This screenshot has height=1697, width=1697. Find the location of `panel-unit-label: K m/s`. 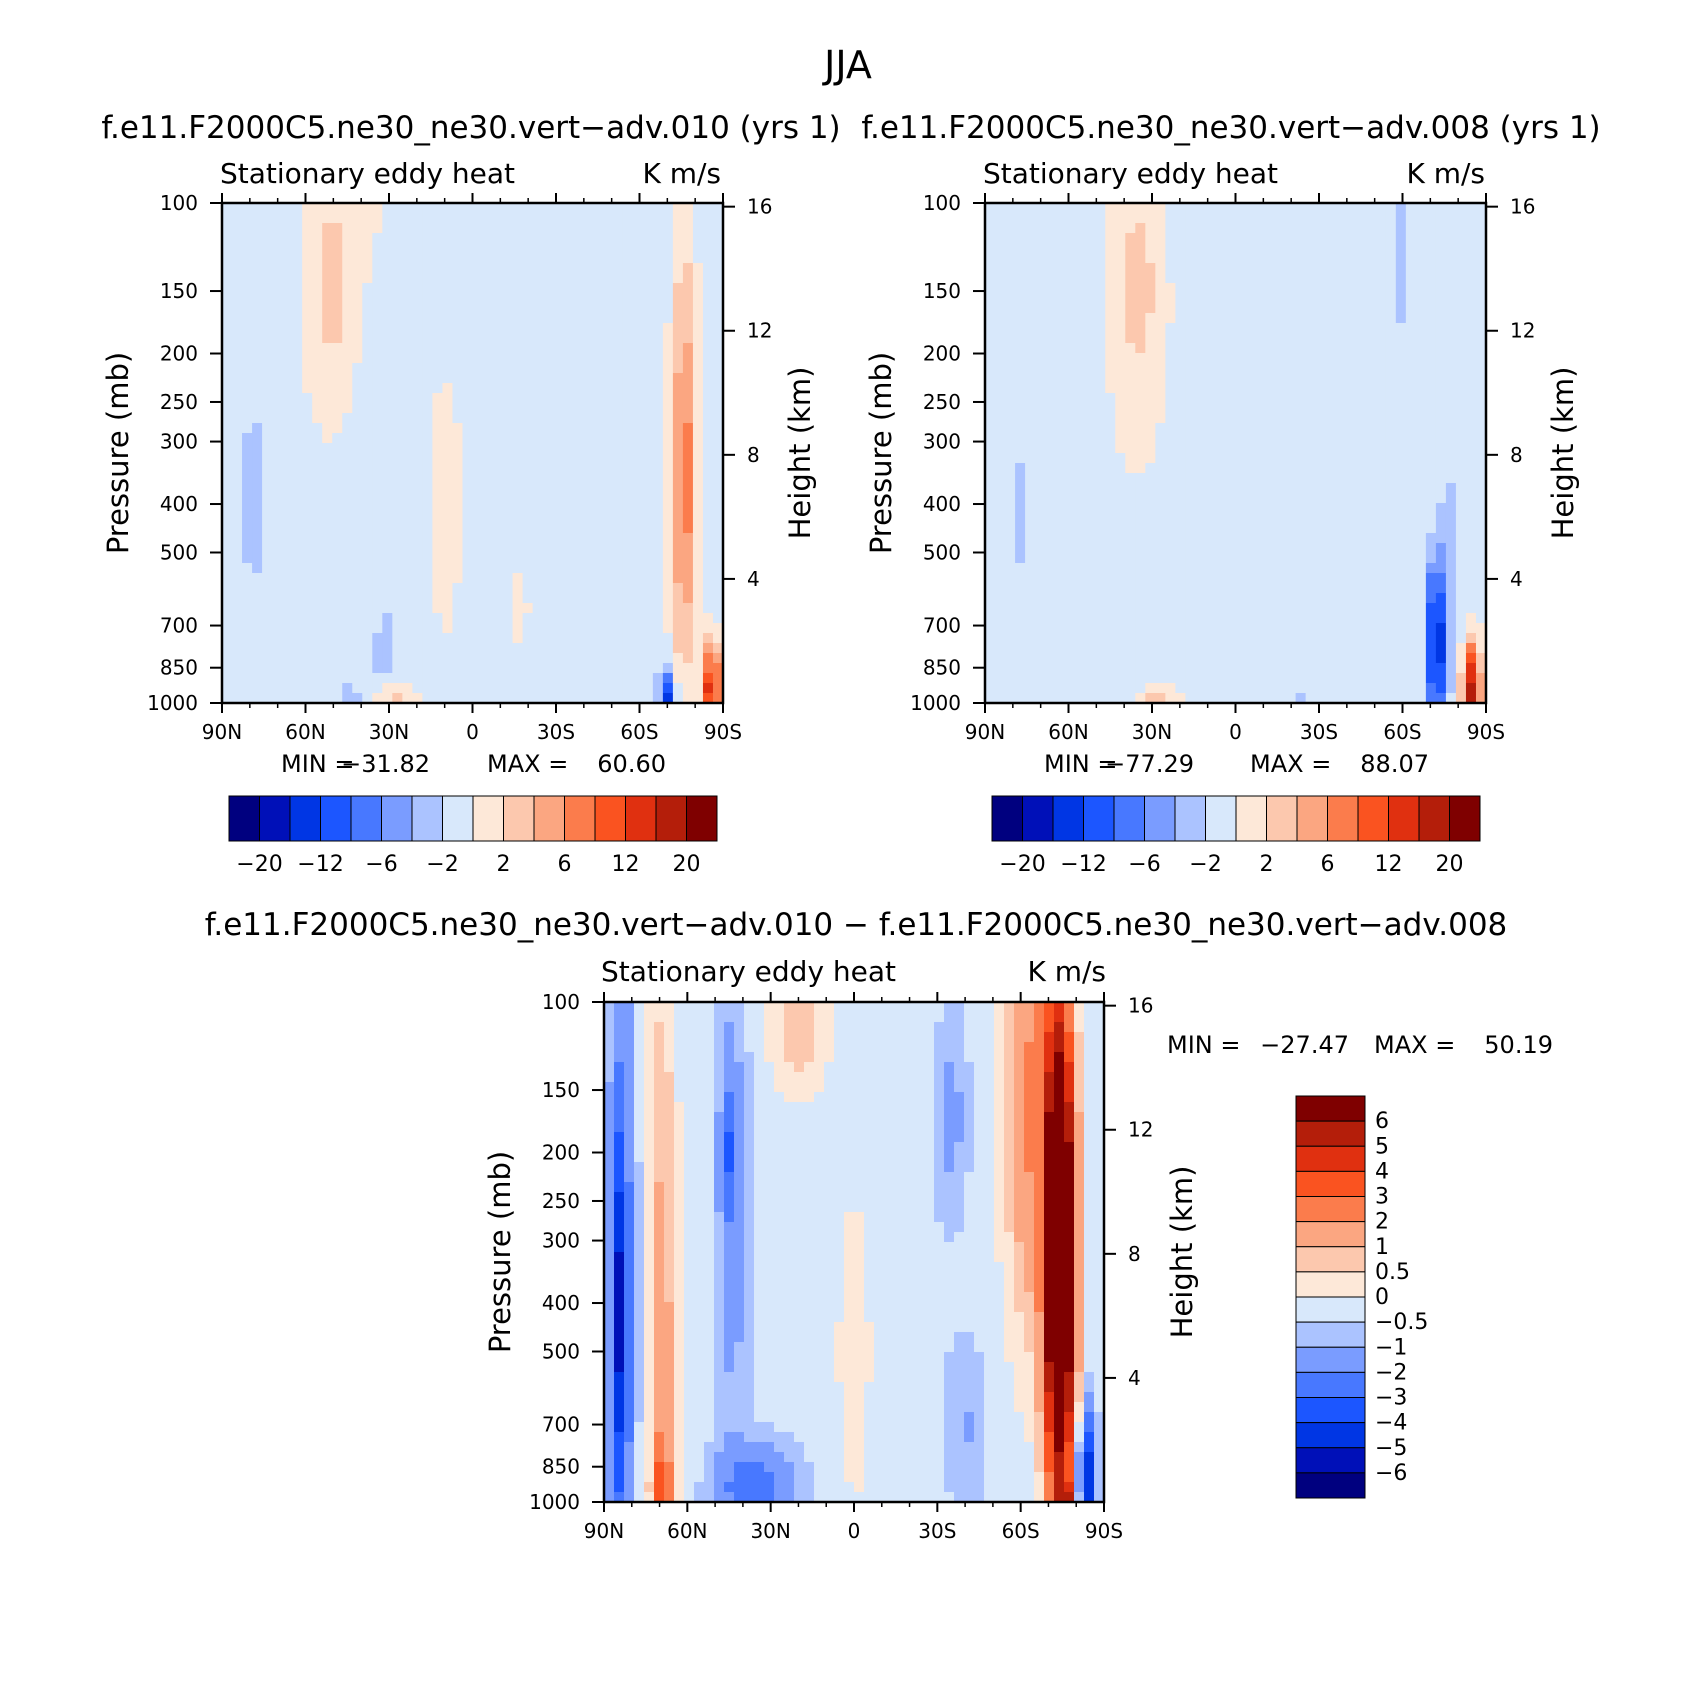

panel-unit-label: K m/s is located at coordinates (1445, 173).